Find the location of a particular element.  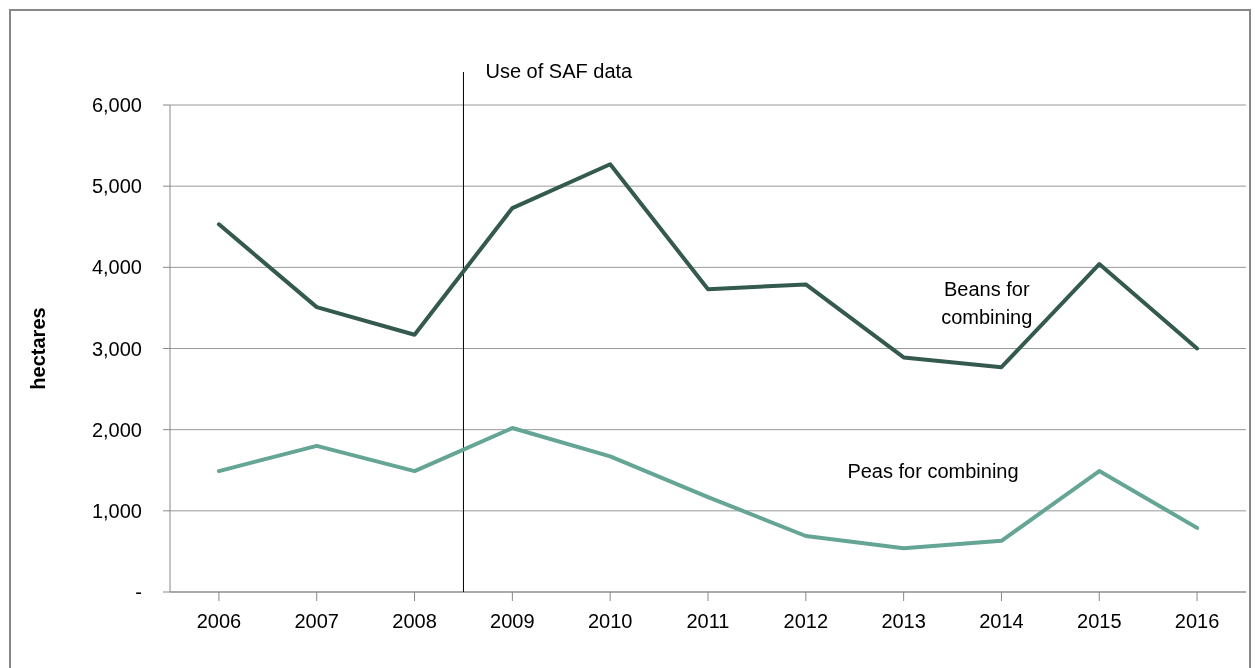

line-series is located at coordinates (708, 488).